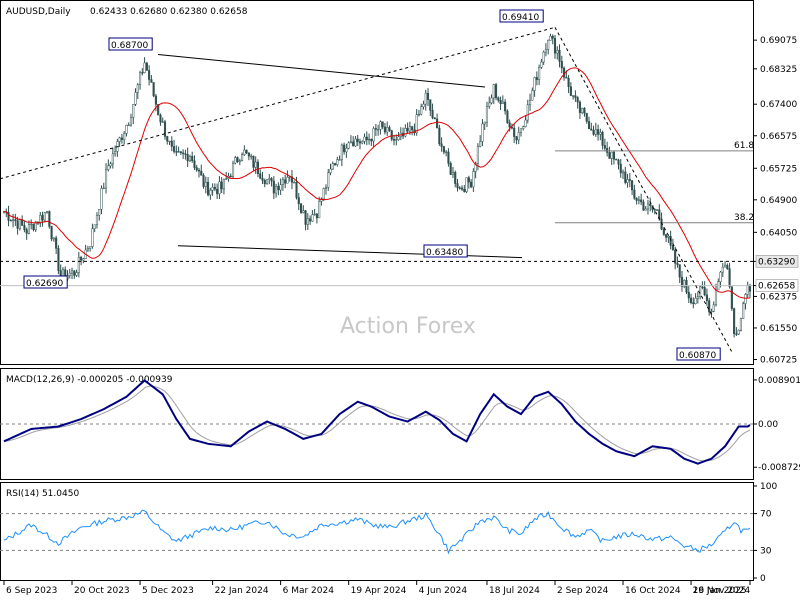 The image size is (800, 600). What do you see at coordinates (720, 591) in the screenshot?
I see `date-axis-label: 16 Jan 2025` at bounding box center [720, 591].